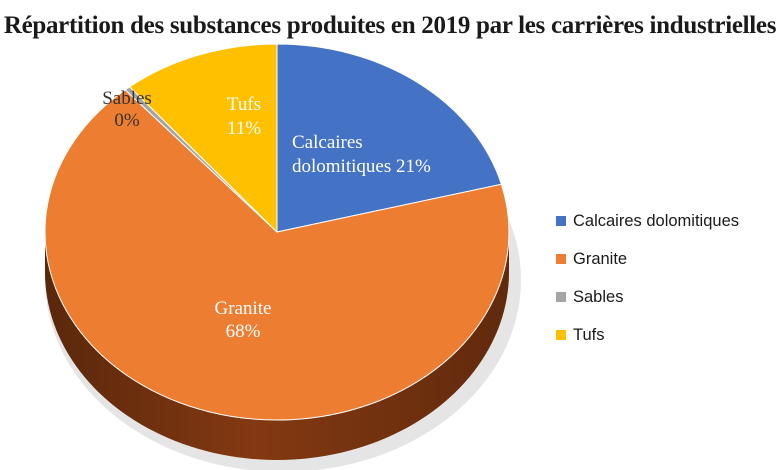 The image size is (780, 470). Describe the element at coordinates (647, 259) in the screenshot. I see `legend-item-granite: Granite` at that location.